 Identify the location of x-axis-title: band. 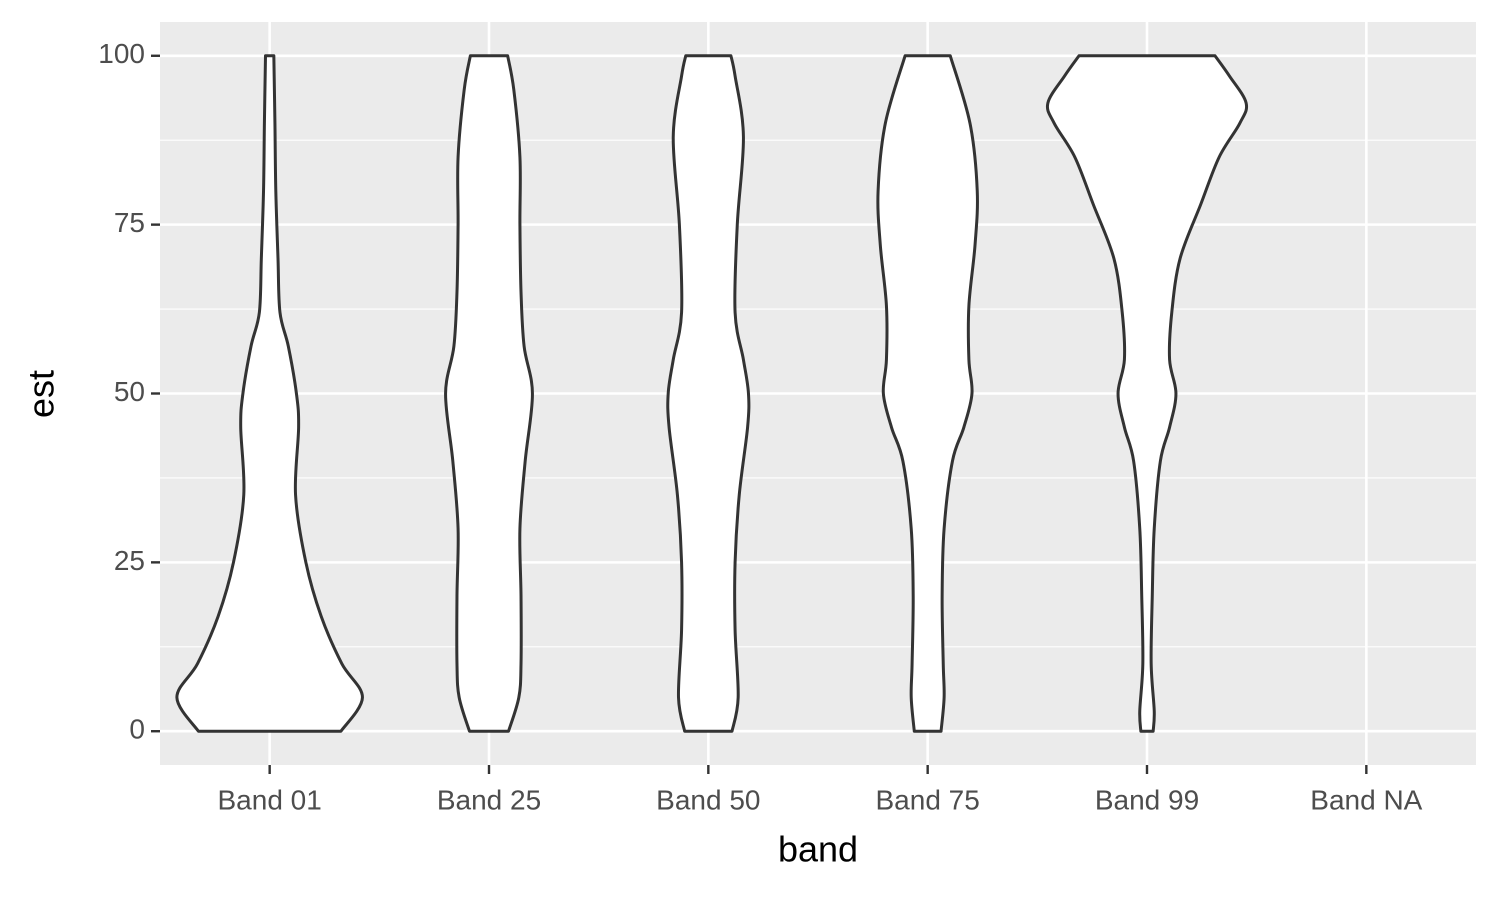
(818, 849).